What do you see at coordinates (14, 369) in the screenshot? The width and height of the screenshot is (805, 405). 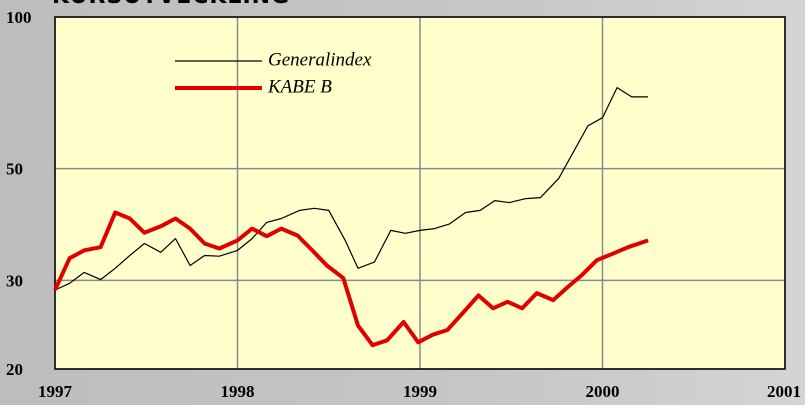 I see `y-tick-label: 20` at bounding box center [14, 369].